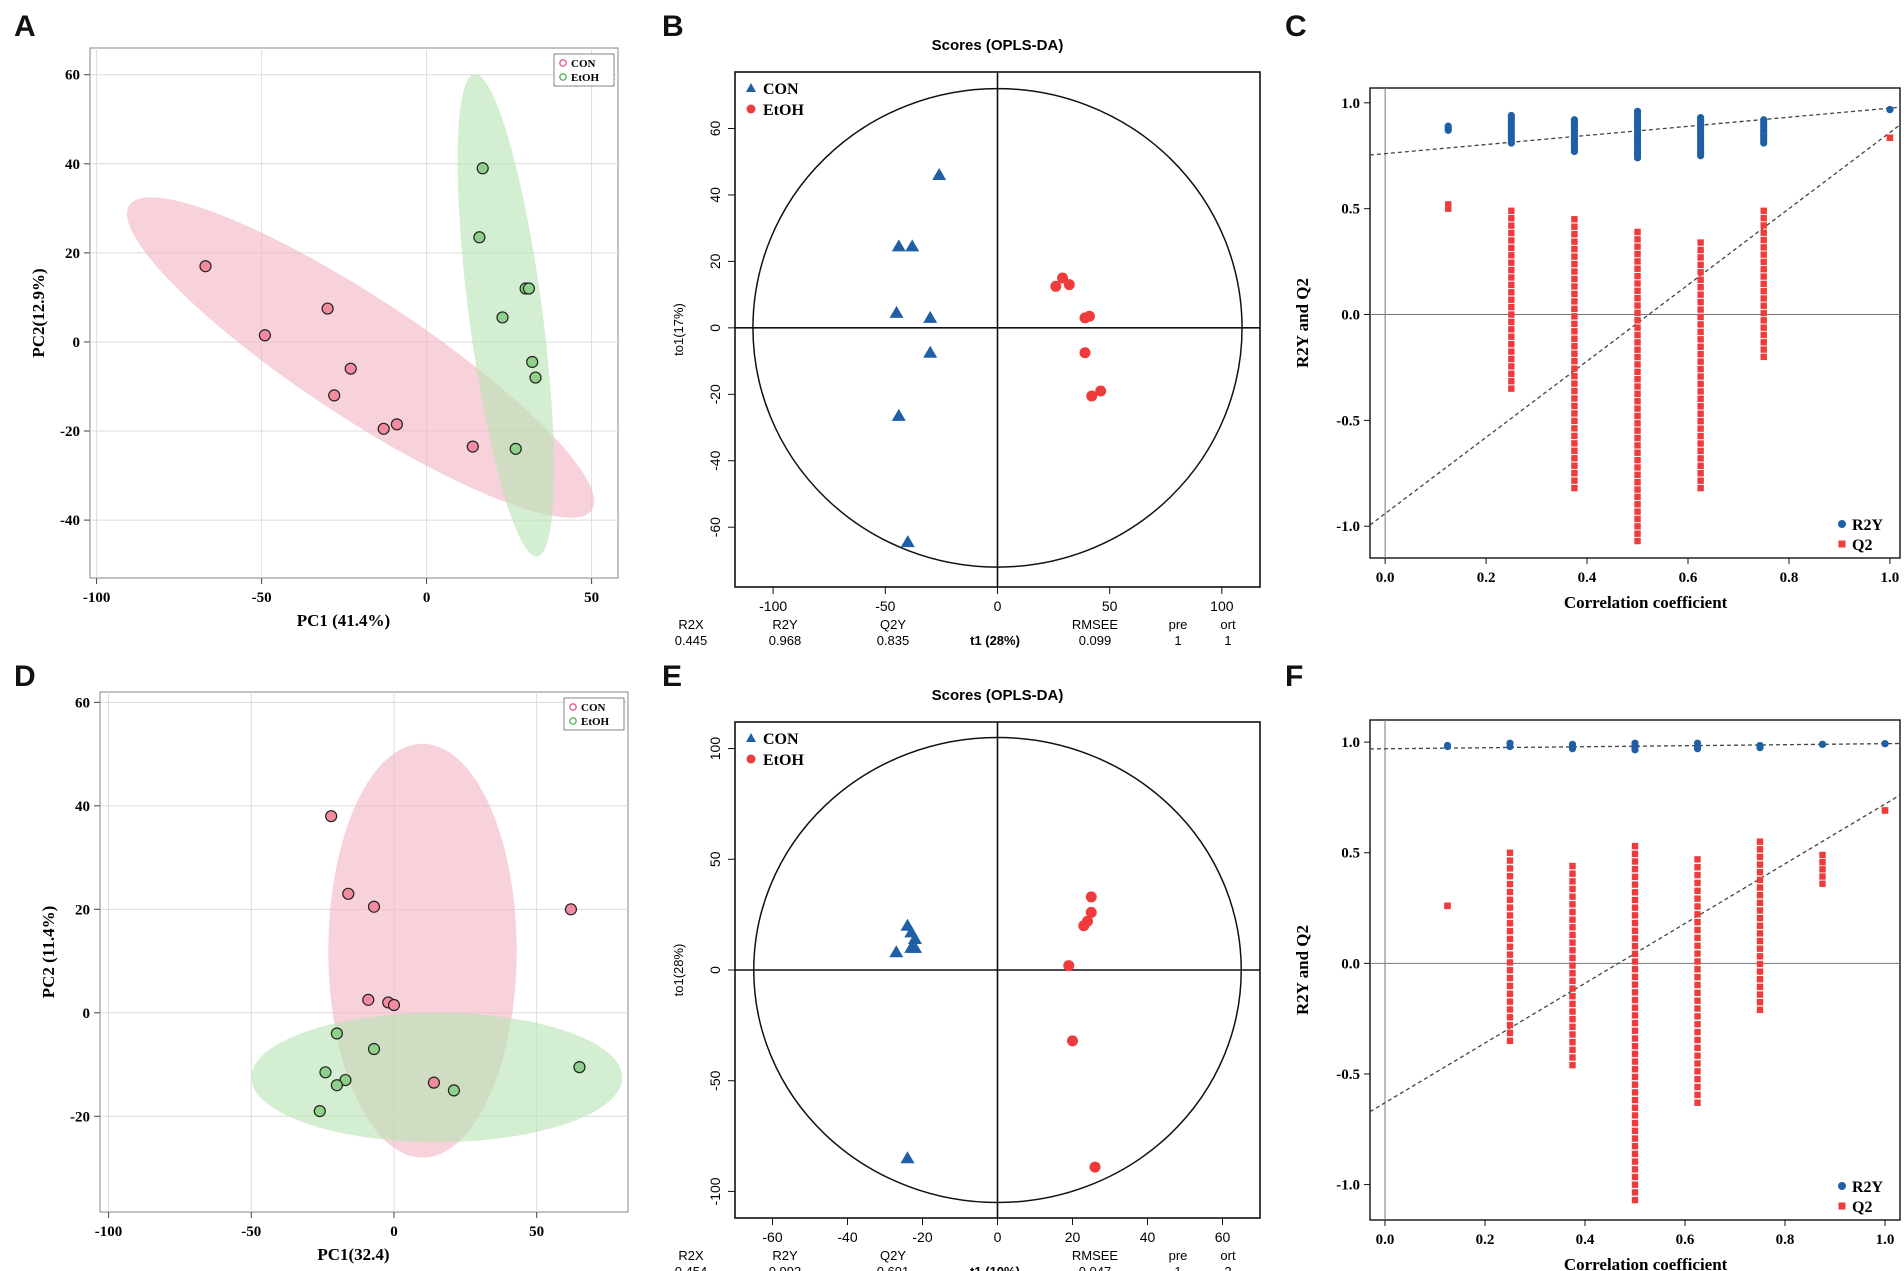 This screenshot has width=1904, height=1271. Describe the element at coordinates (678, 970) in the screenshot. I see `y-axis-label: to1(28%)` at that location.